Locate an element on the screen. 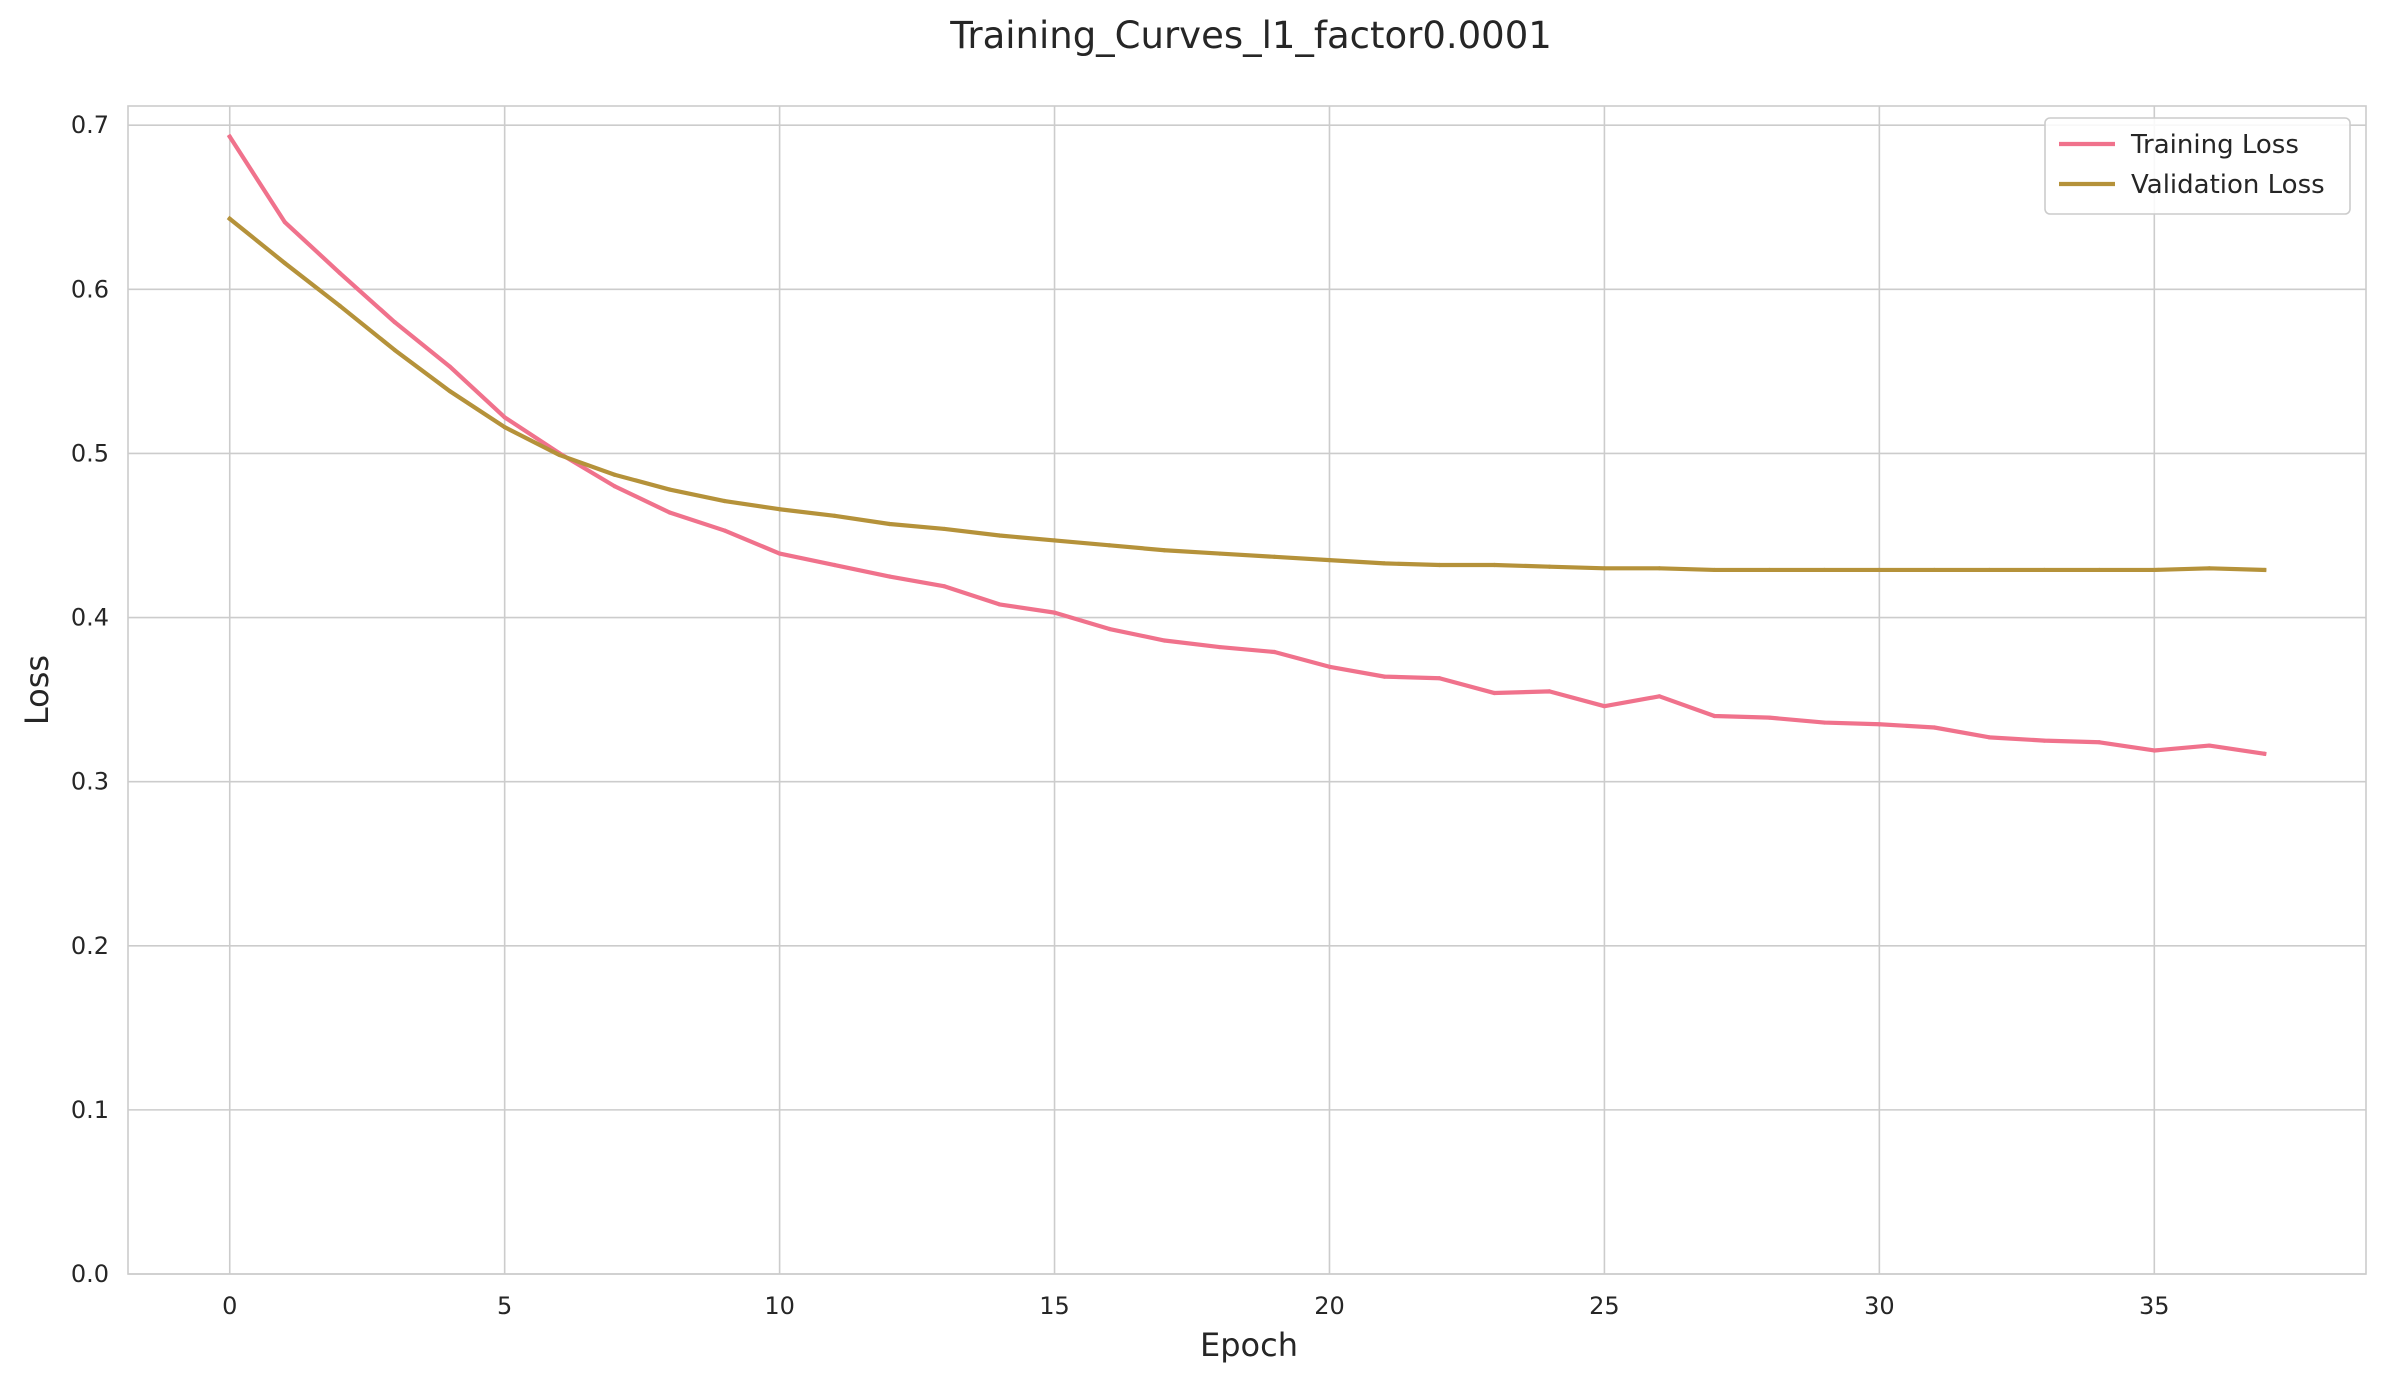 This screenshot has width=2382, height=1382. y-tick-label: 0.4 is located at coordinates (90, 618).